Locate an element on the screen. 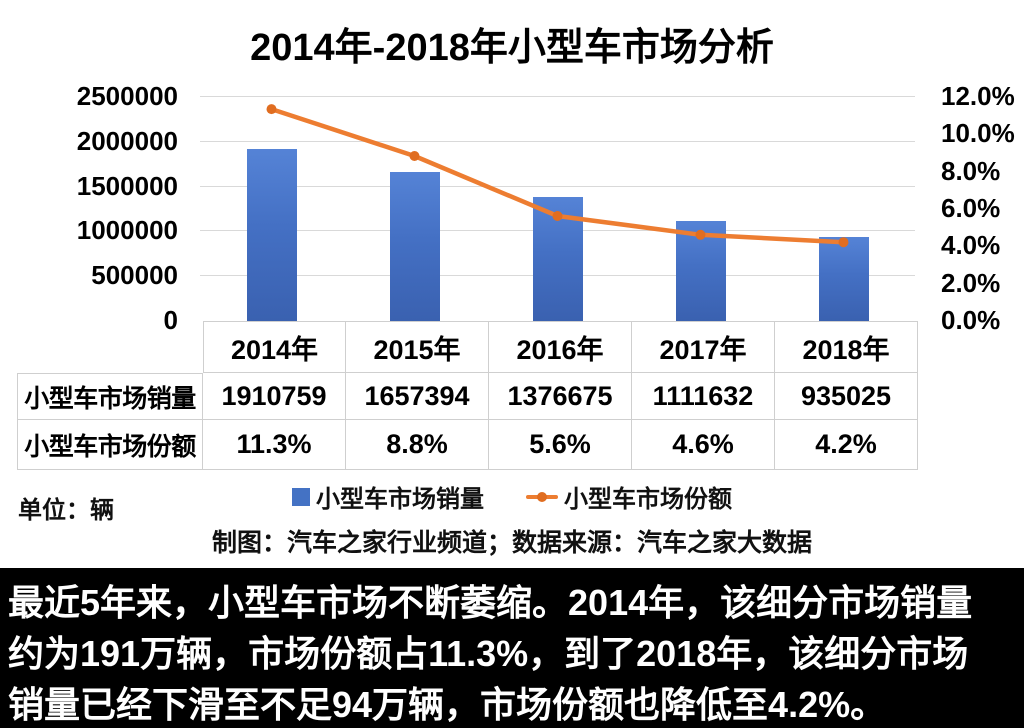 Image resolution: width=1024 pixels, height=728 pixels. right-axis-tick: 12.0% is located at coordinates (978, 96).